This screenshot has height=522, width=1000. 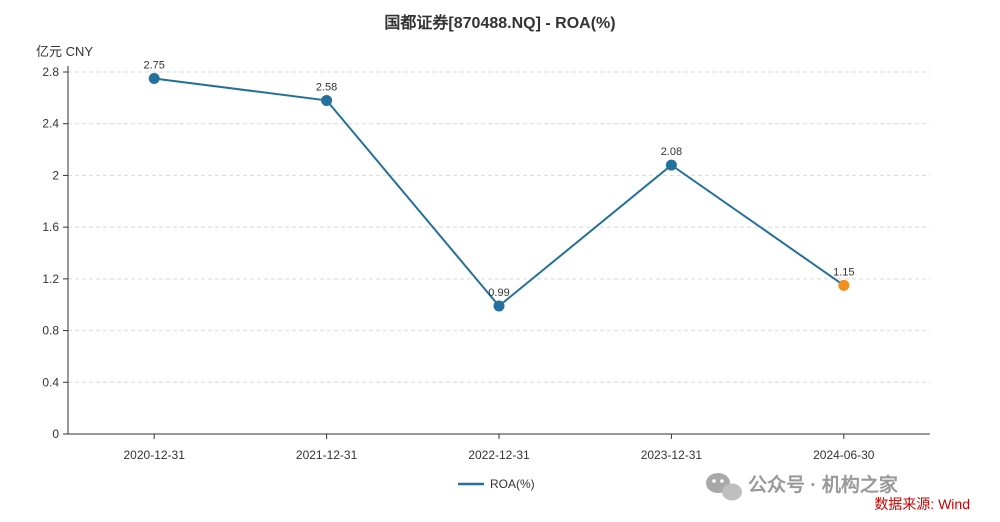 What do you see at coordinates (499, 455) in the screenshot?
I see `x-tick-label: 2022-12-31` at bounding box center [499, 455].